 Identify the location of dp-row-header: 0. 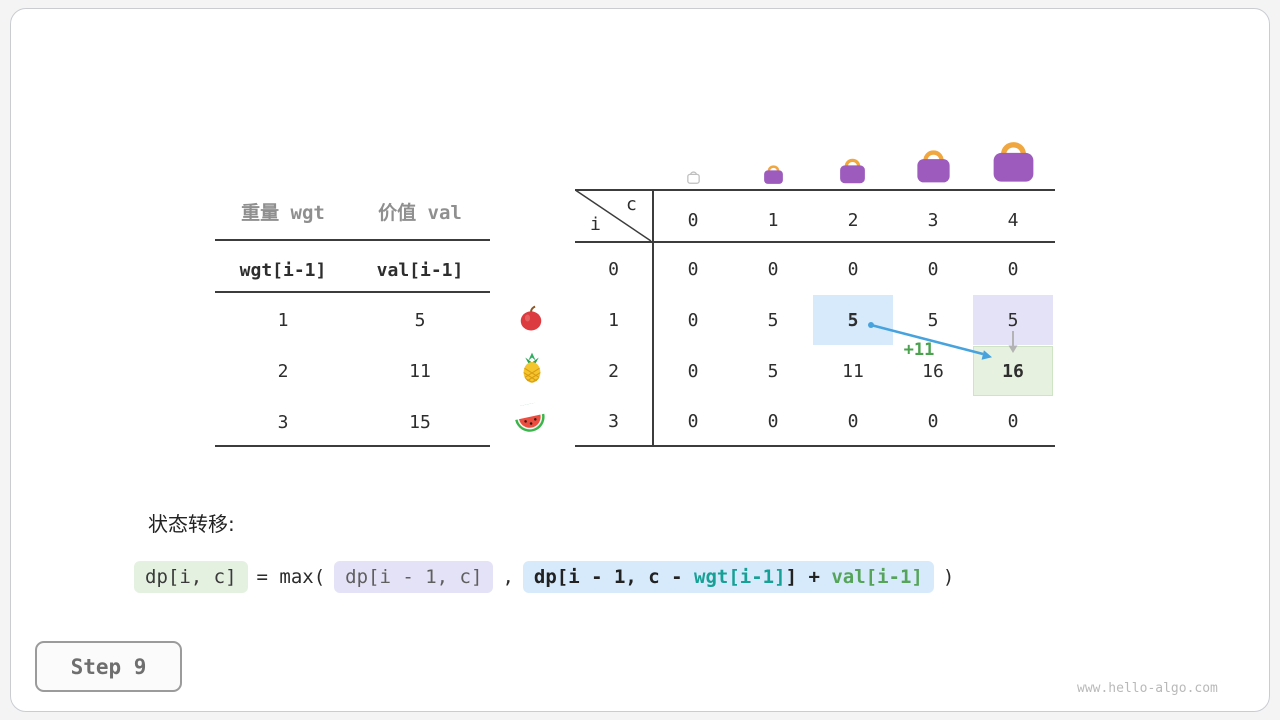
(613, 269).